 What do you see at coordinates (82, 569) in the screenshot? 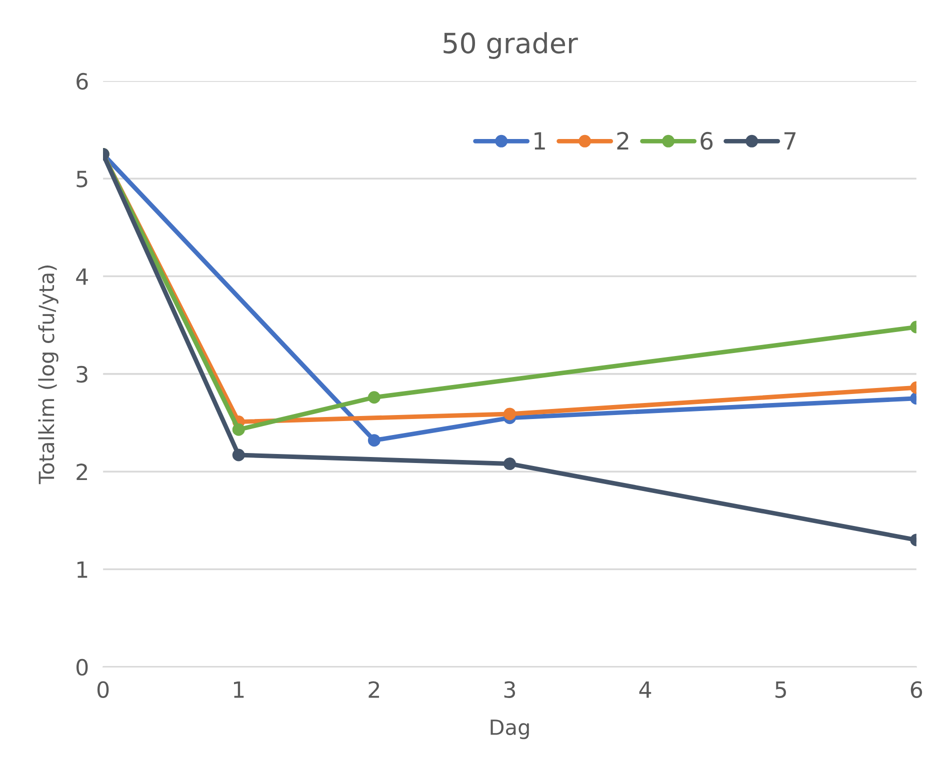
I see `y-tick-label: 1` at bounding box center [82, 569].